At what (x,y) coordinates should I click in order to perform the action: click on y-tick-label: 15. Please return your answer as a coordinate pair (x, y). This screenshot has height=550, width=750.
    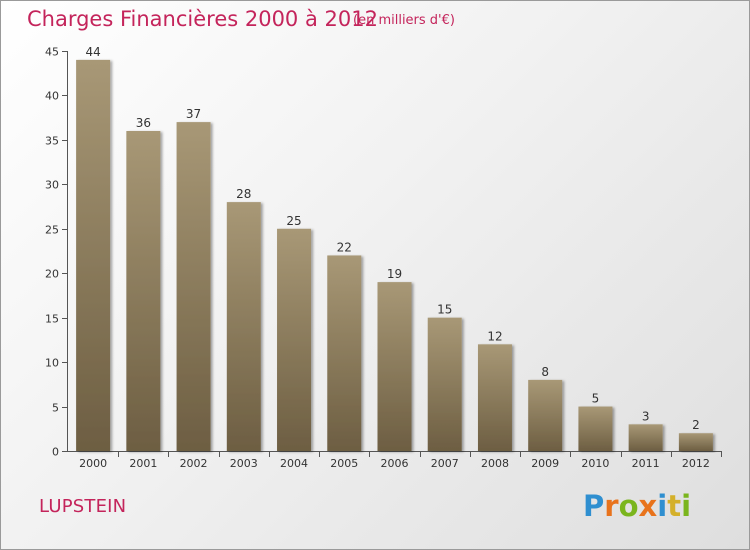
    Looking at the image, I should click on (52, 319).